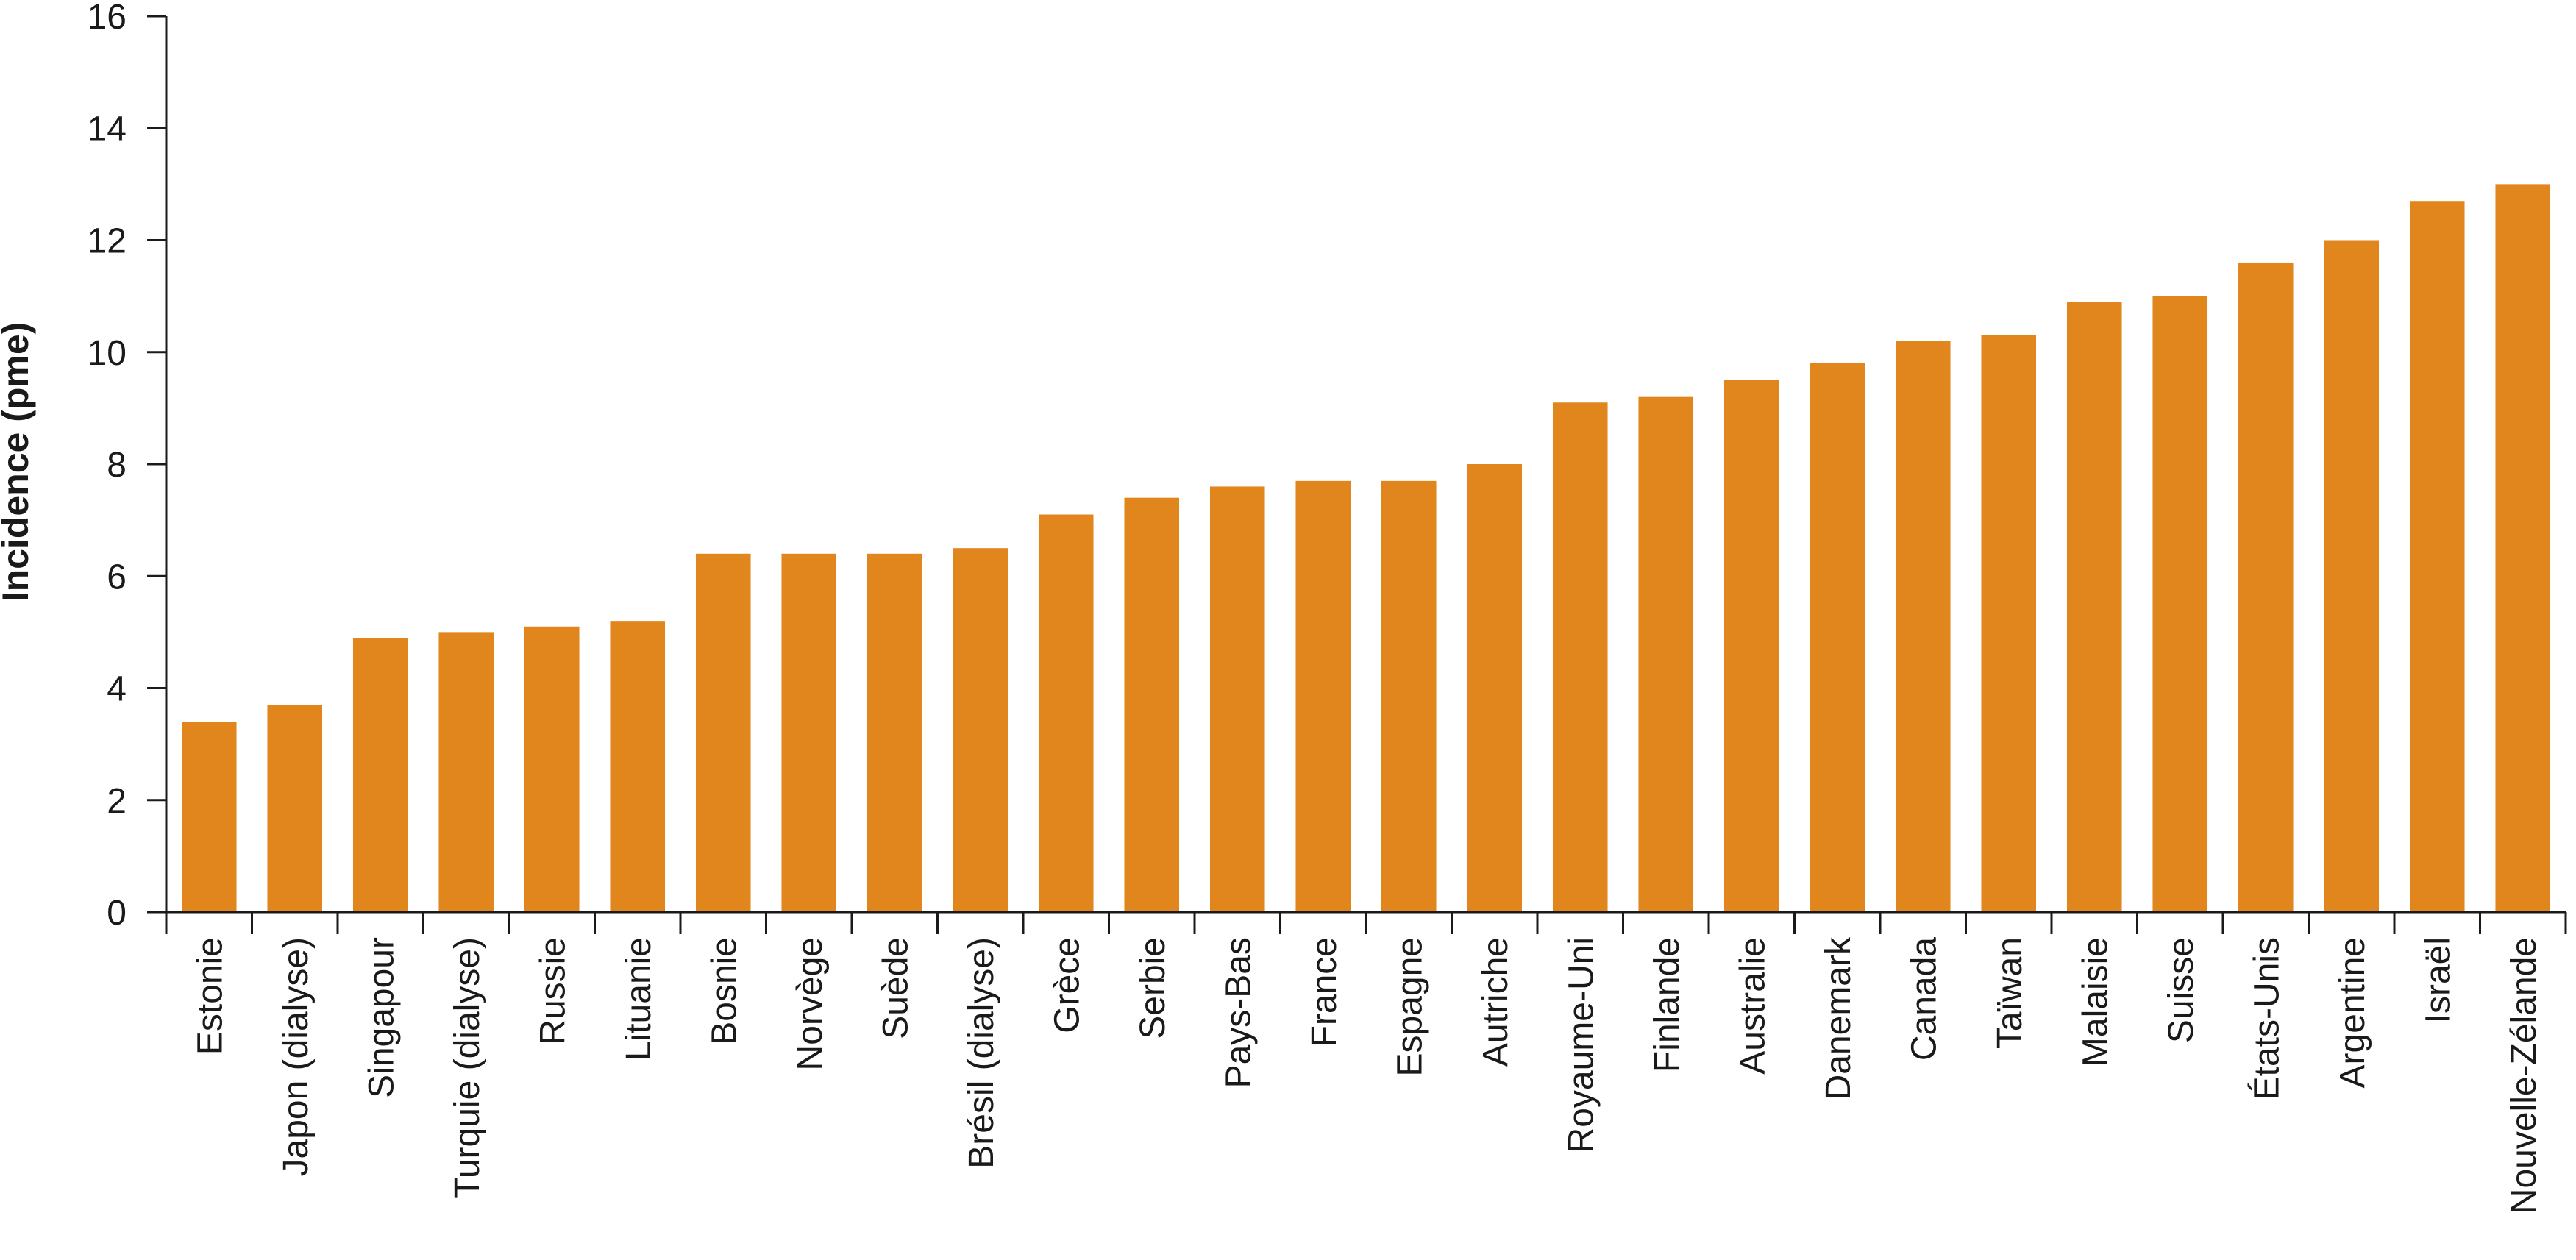 The width and height of the screenshot is (2576, 1260). I want to click on x-tick-label: Finlande, so click(1667, 1004).